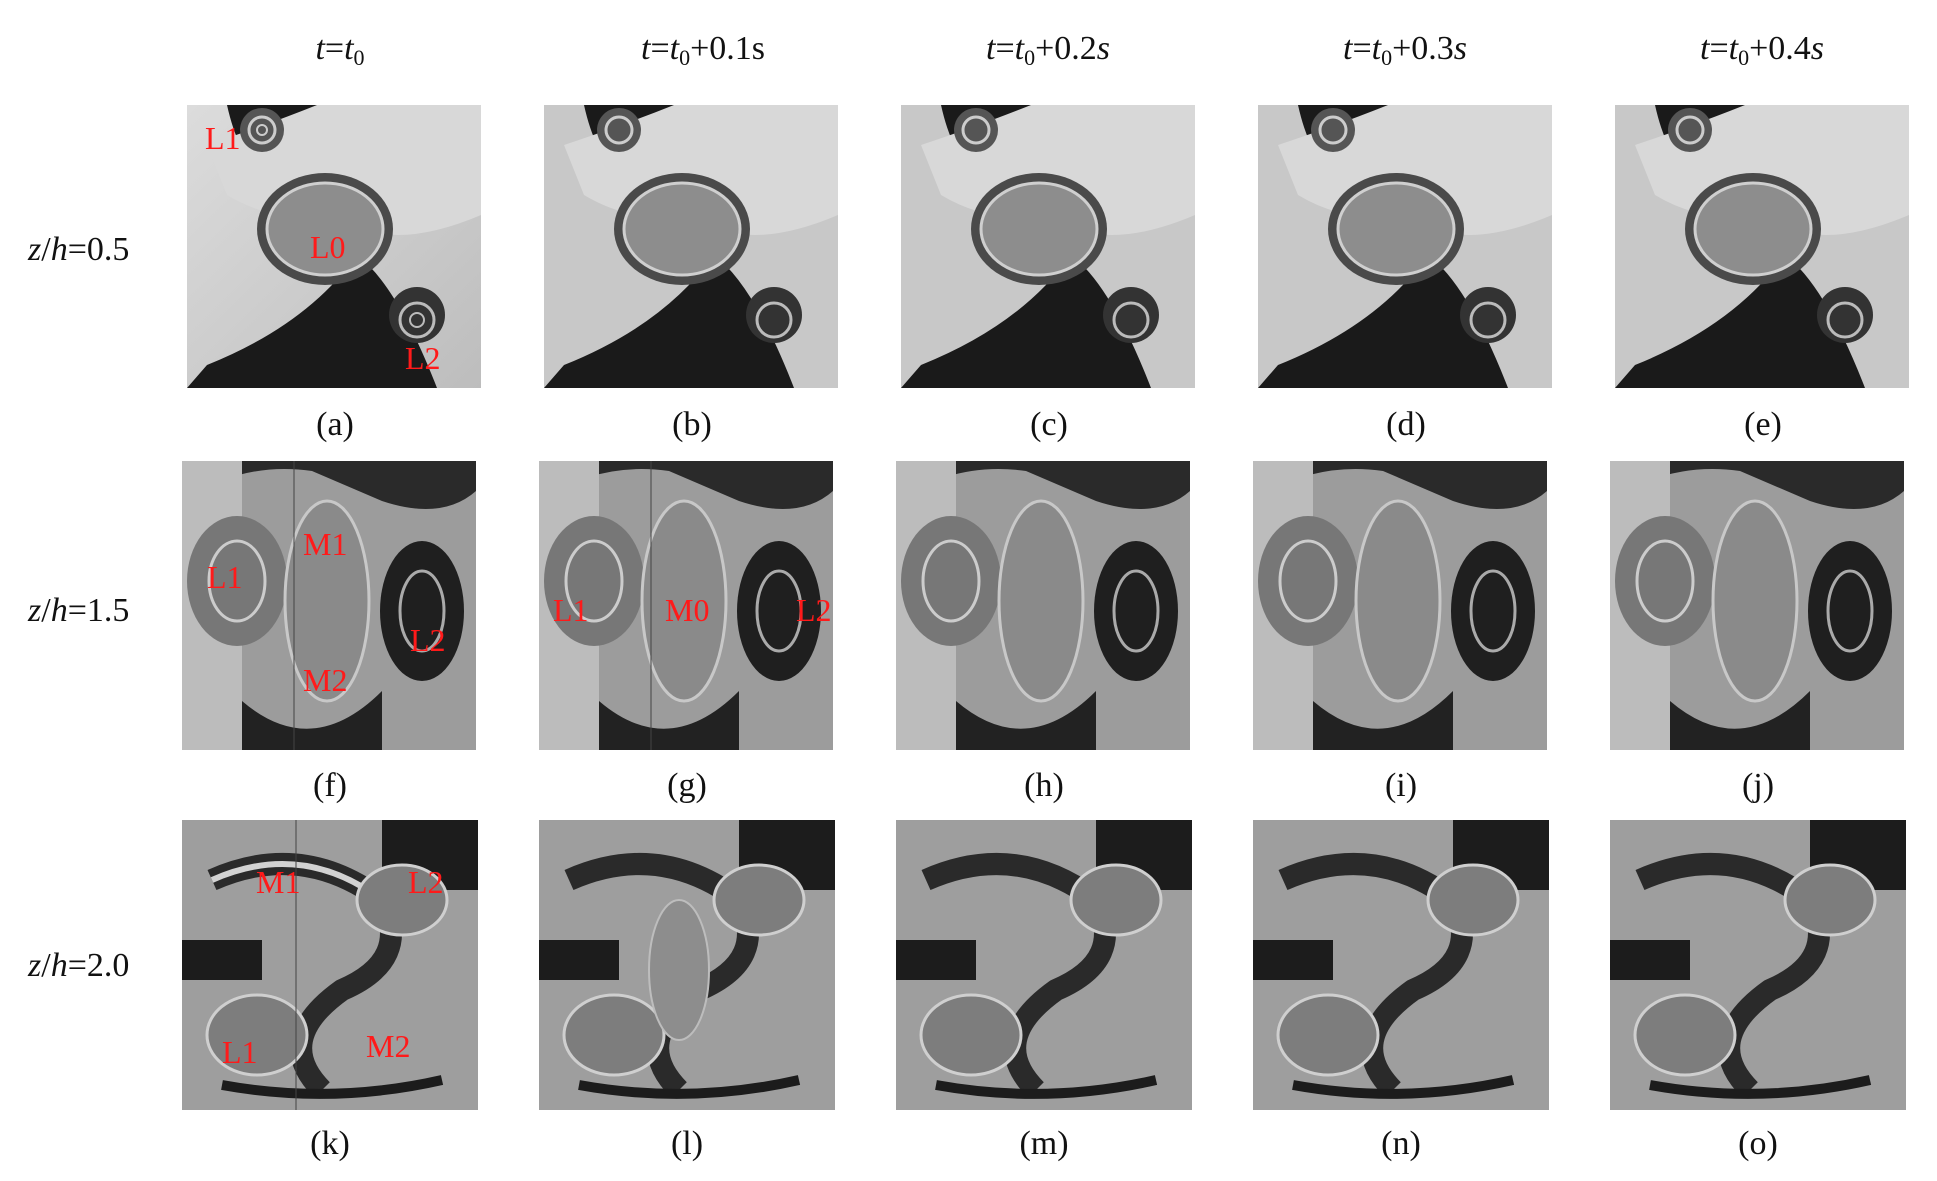 Image resolution: width=1937 pixels, height=1181 pixels. What do you see at coordinates (1044, 785) in the screenshot?
I see `panel-label-h: (h)` at bounding box center [1044, 785].